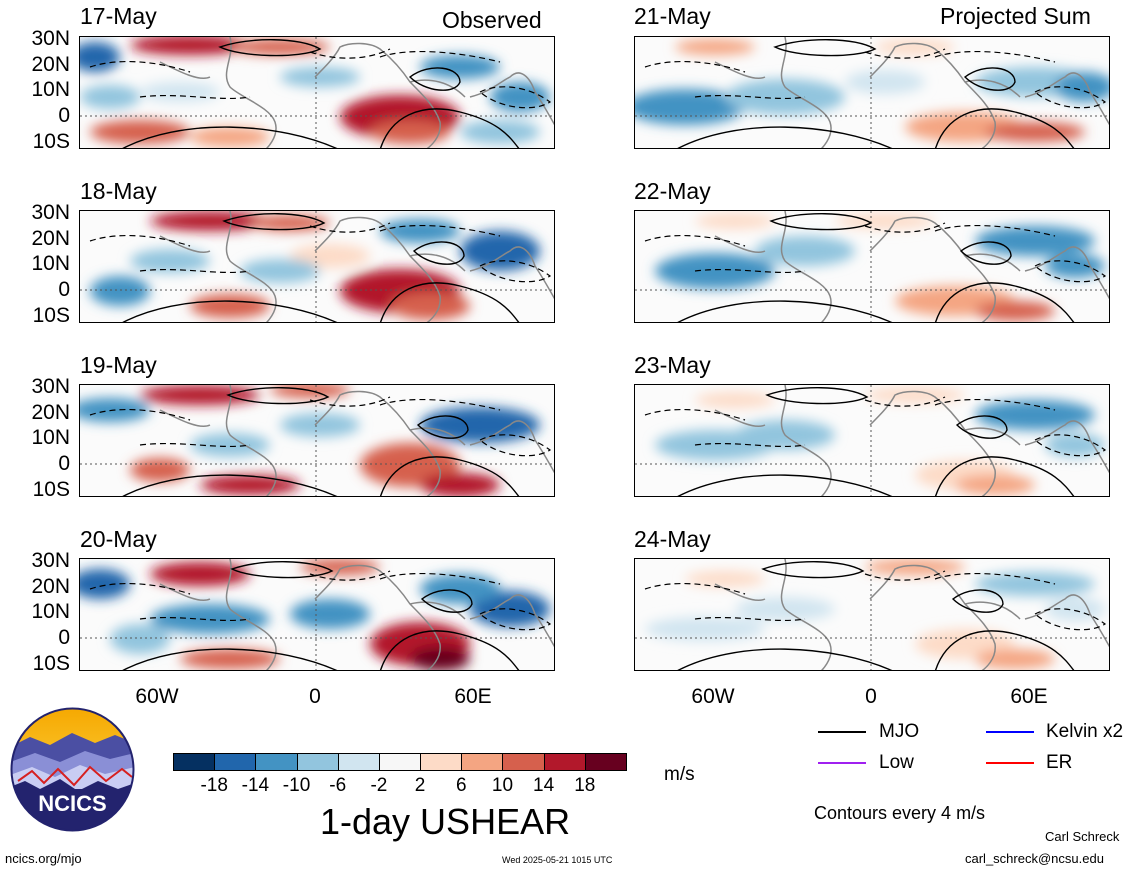 The image size is (1135, 872). Describe the element at coordinates (871, 696) in the screenshot. I see `lon-label: 0` at that location.